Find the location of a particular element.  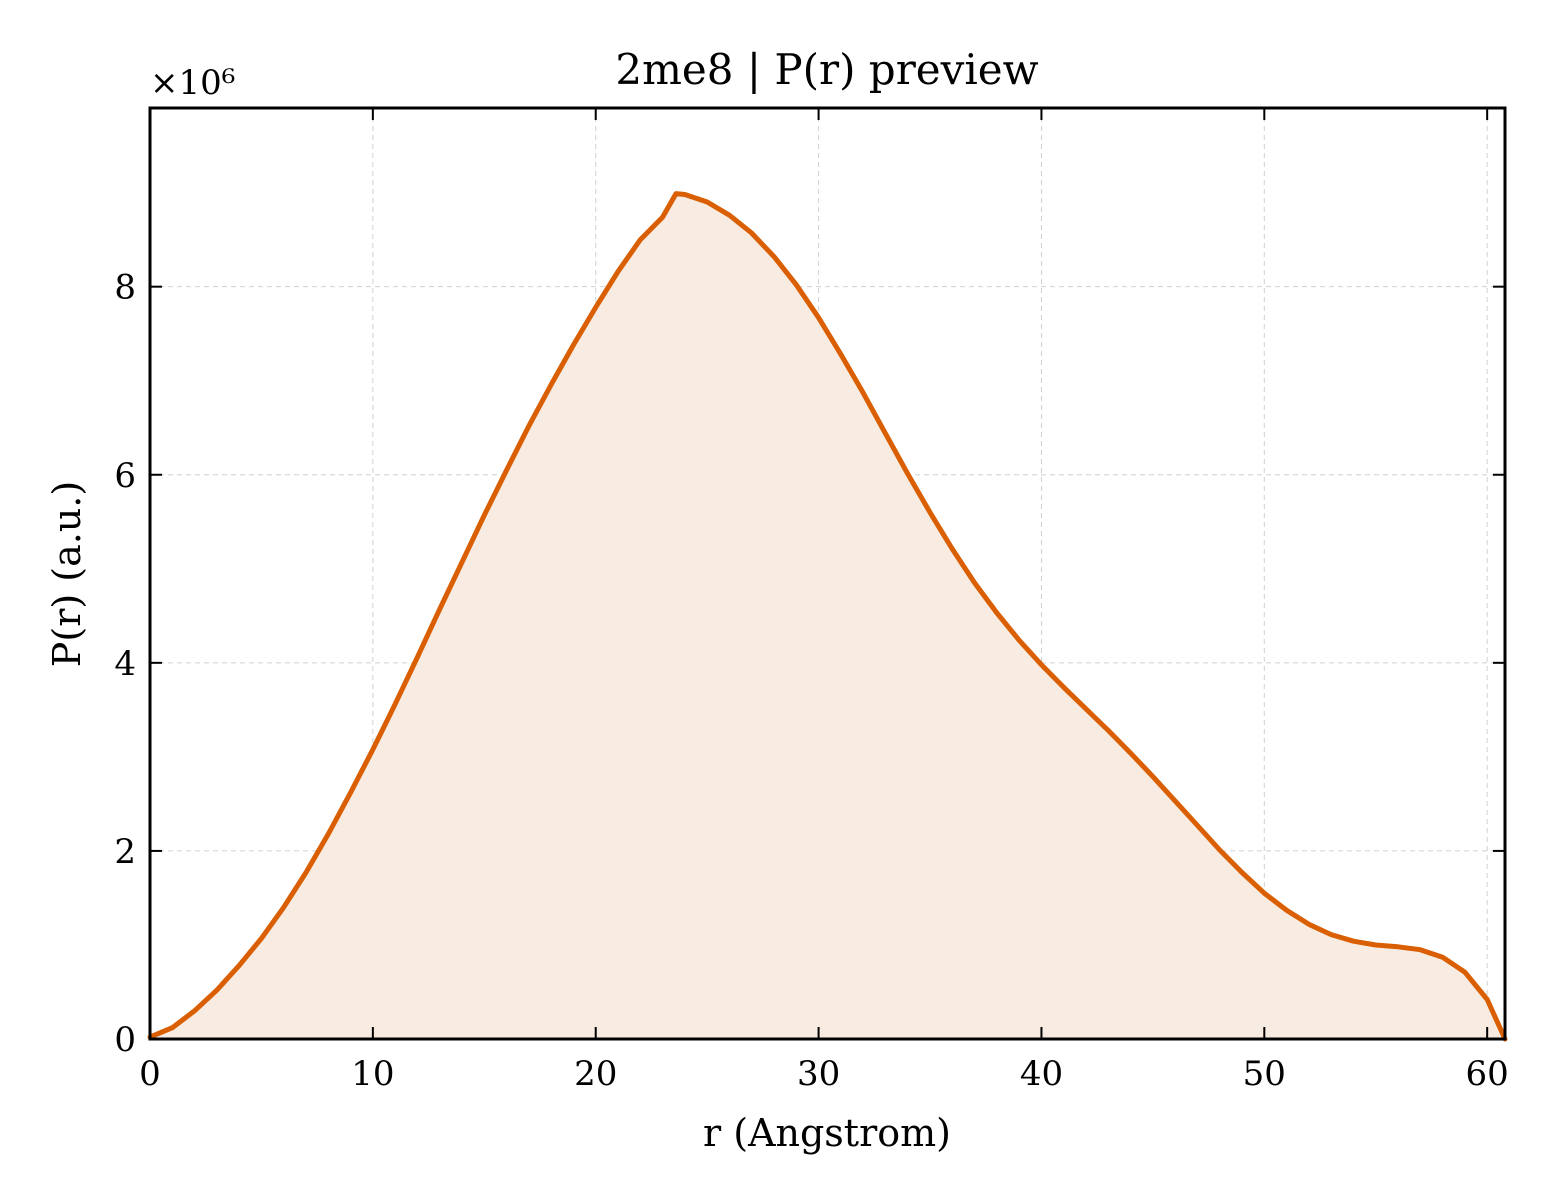

y-multiplier-label: ×10⁶ is located at coordinates (192, 83).